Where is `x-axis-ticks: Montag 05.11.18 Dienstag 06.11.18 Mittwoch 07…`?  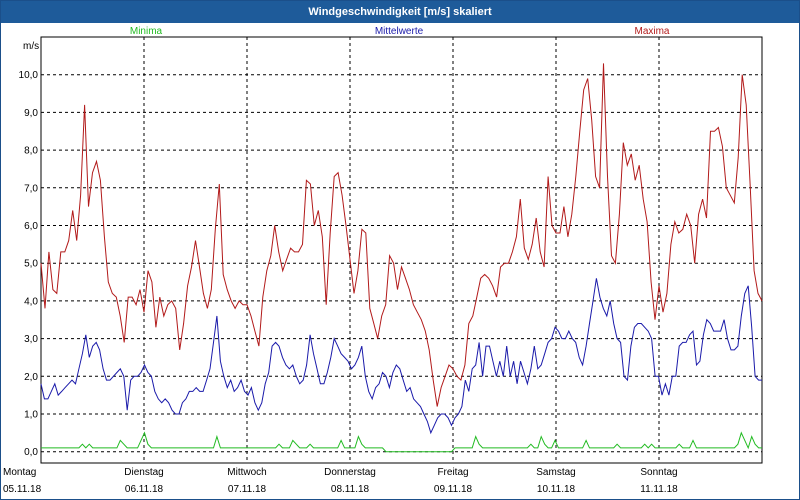
x-axis-ticks: Montag 05.11.18 Dienstag 06.11.18 Mittwoch 07… is located at coordinates (340, 481).